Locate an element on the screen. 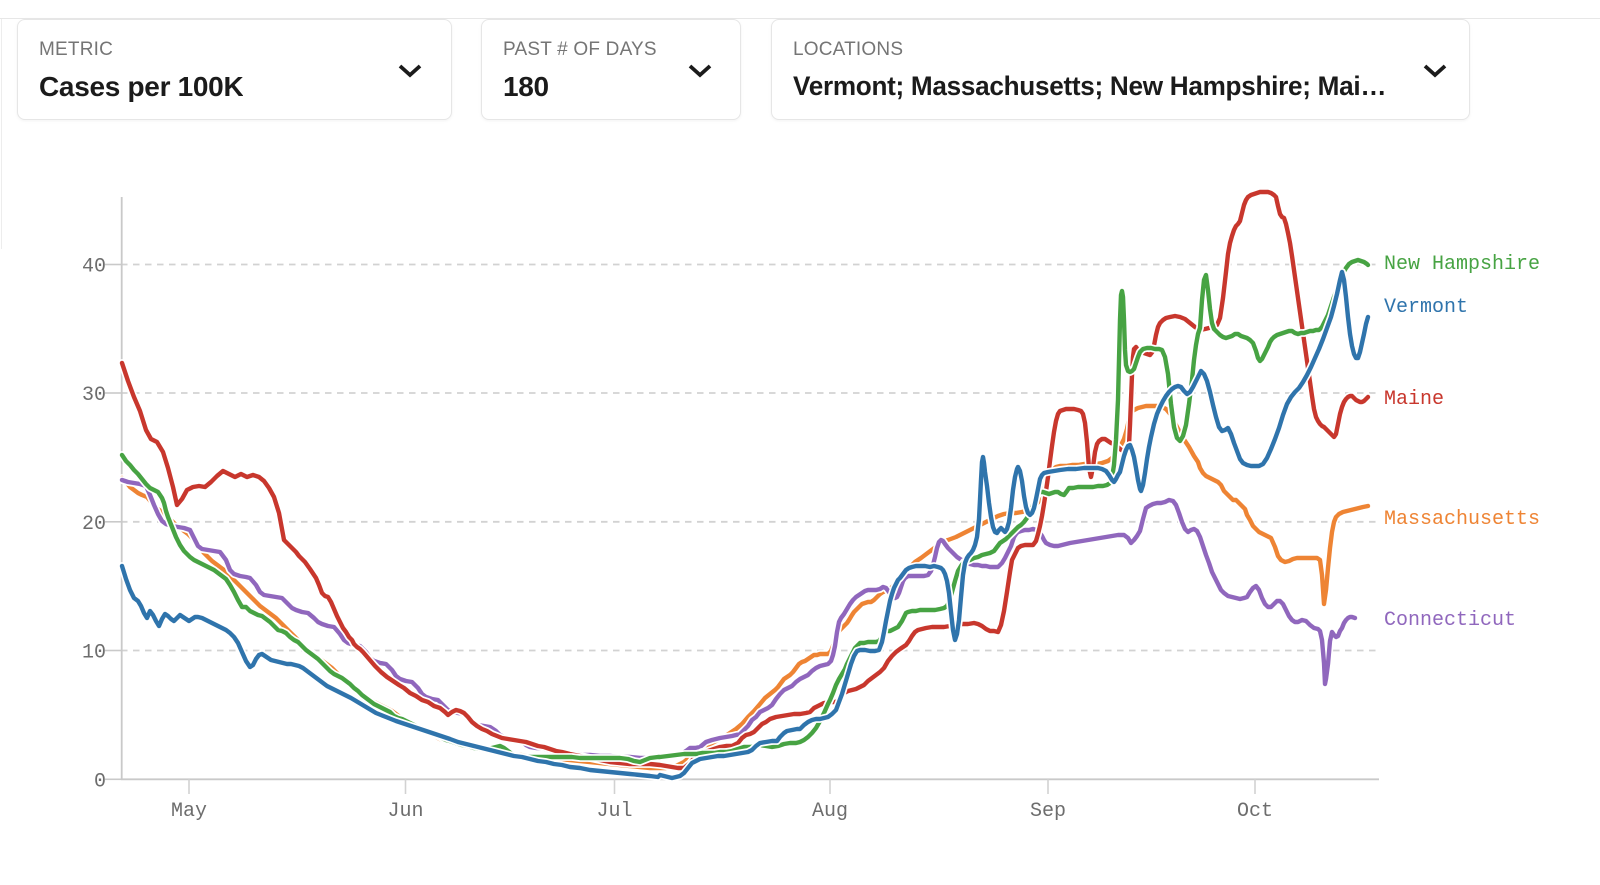 Image resolution: width=1600 pixels, height=885 pixels. svg-text: 30 is located at coordinates (94, 395).